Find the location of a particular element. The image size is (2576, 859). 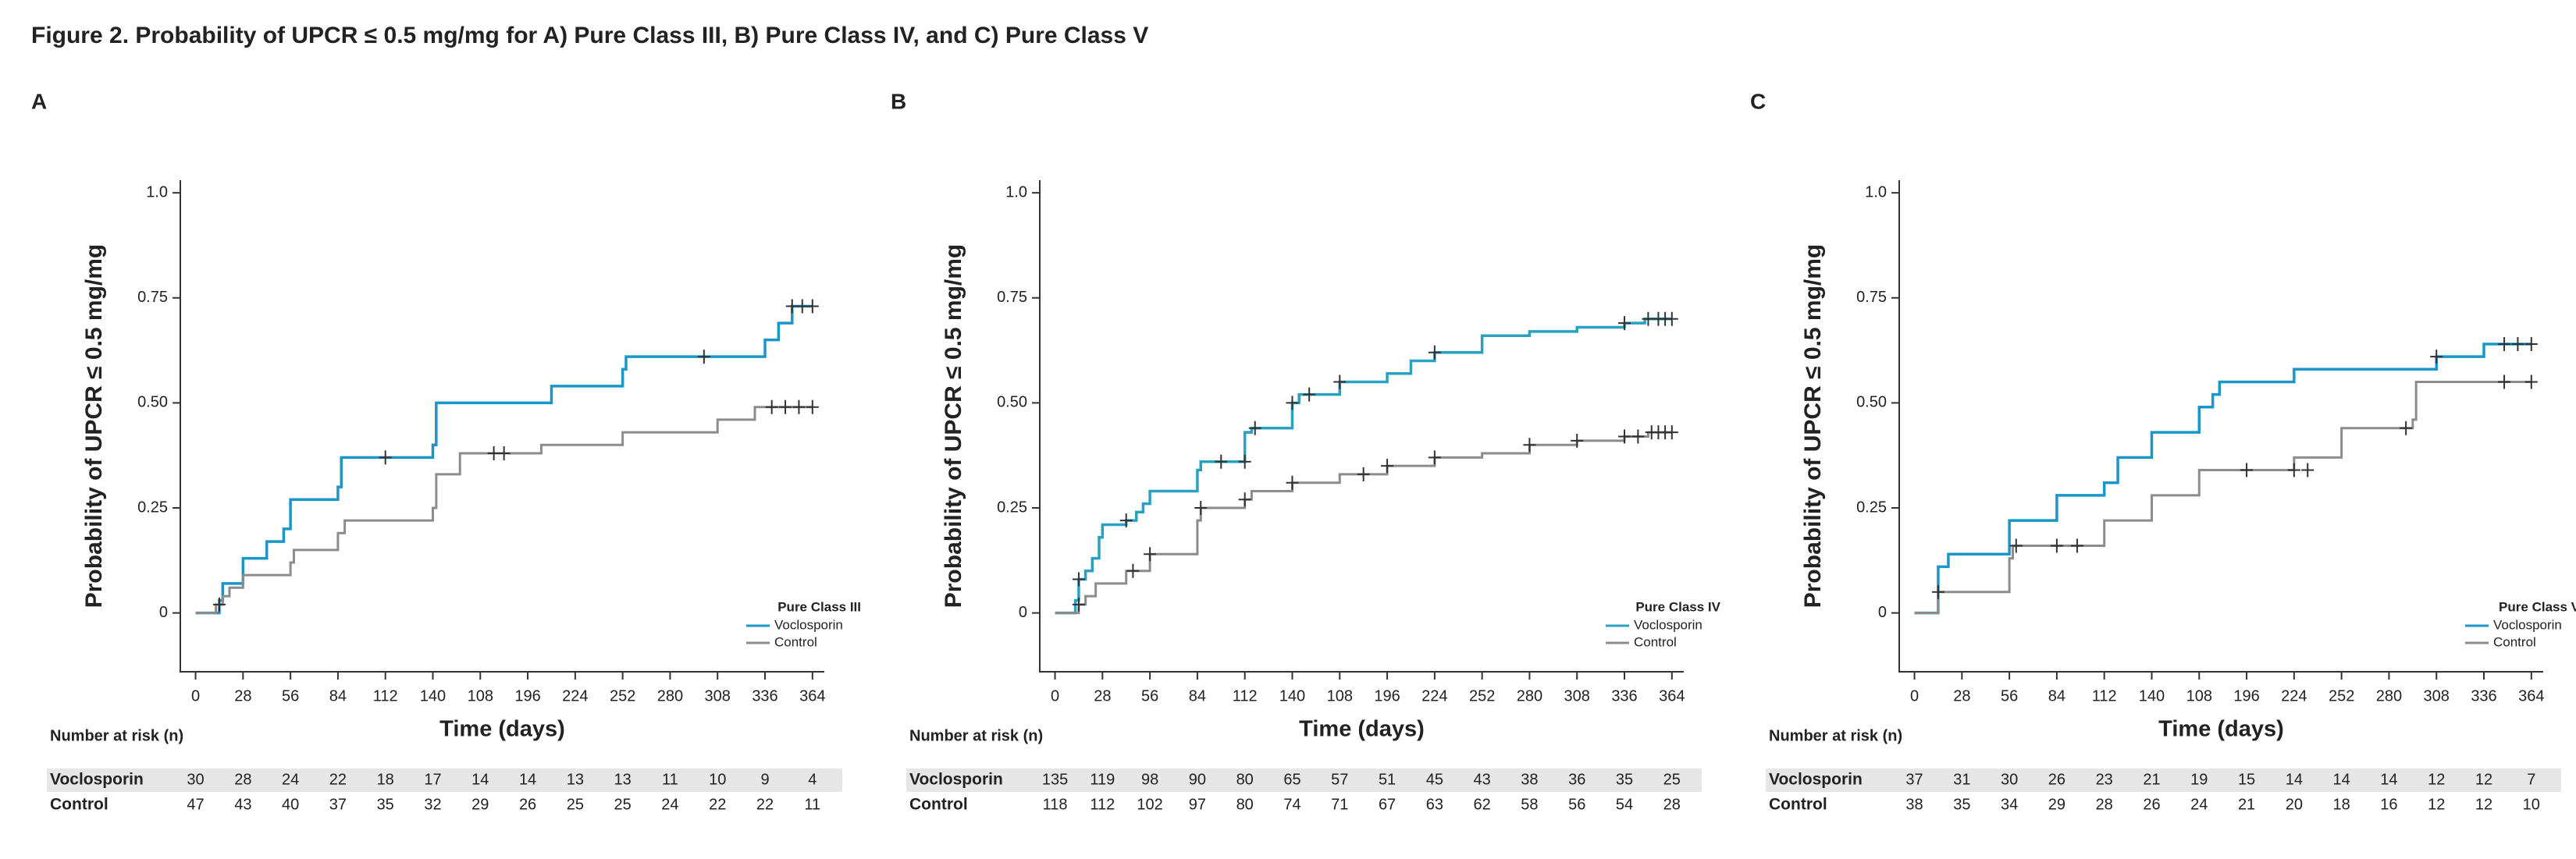

risk-count: 90 is located at coordinates (1197, 779).